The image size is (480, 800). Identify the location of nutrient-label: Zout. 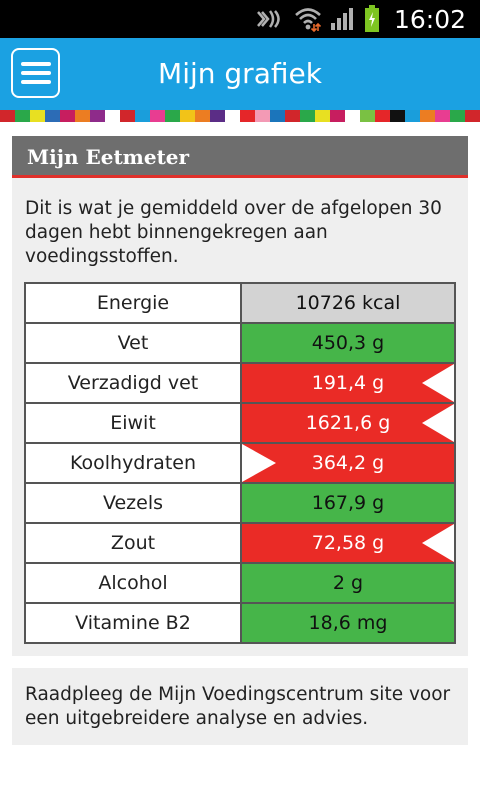
(133, 543).